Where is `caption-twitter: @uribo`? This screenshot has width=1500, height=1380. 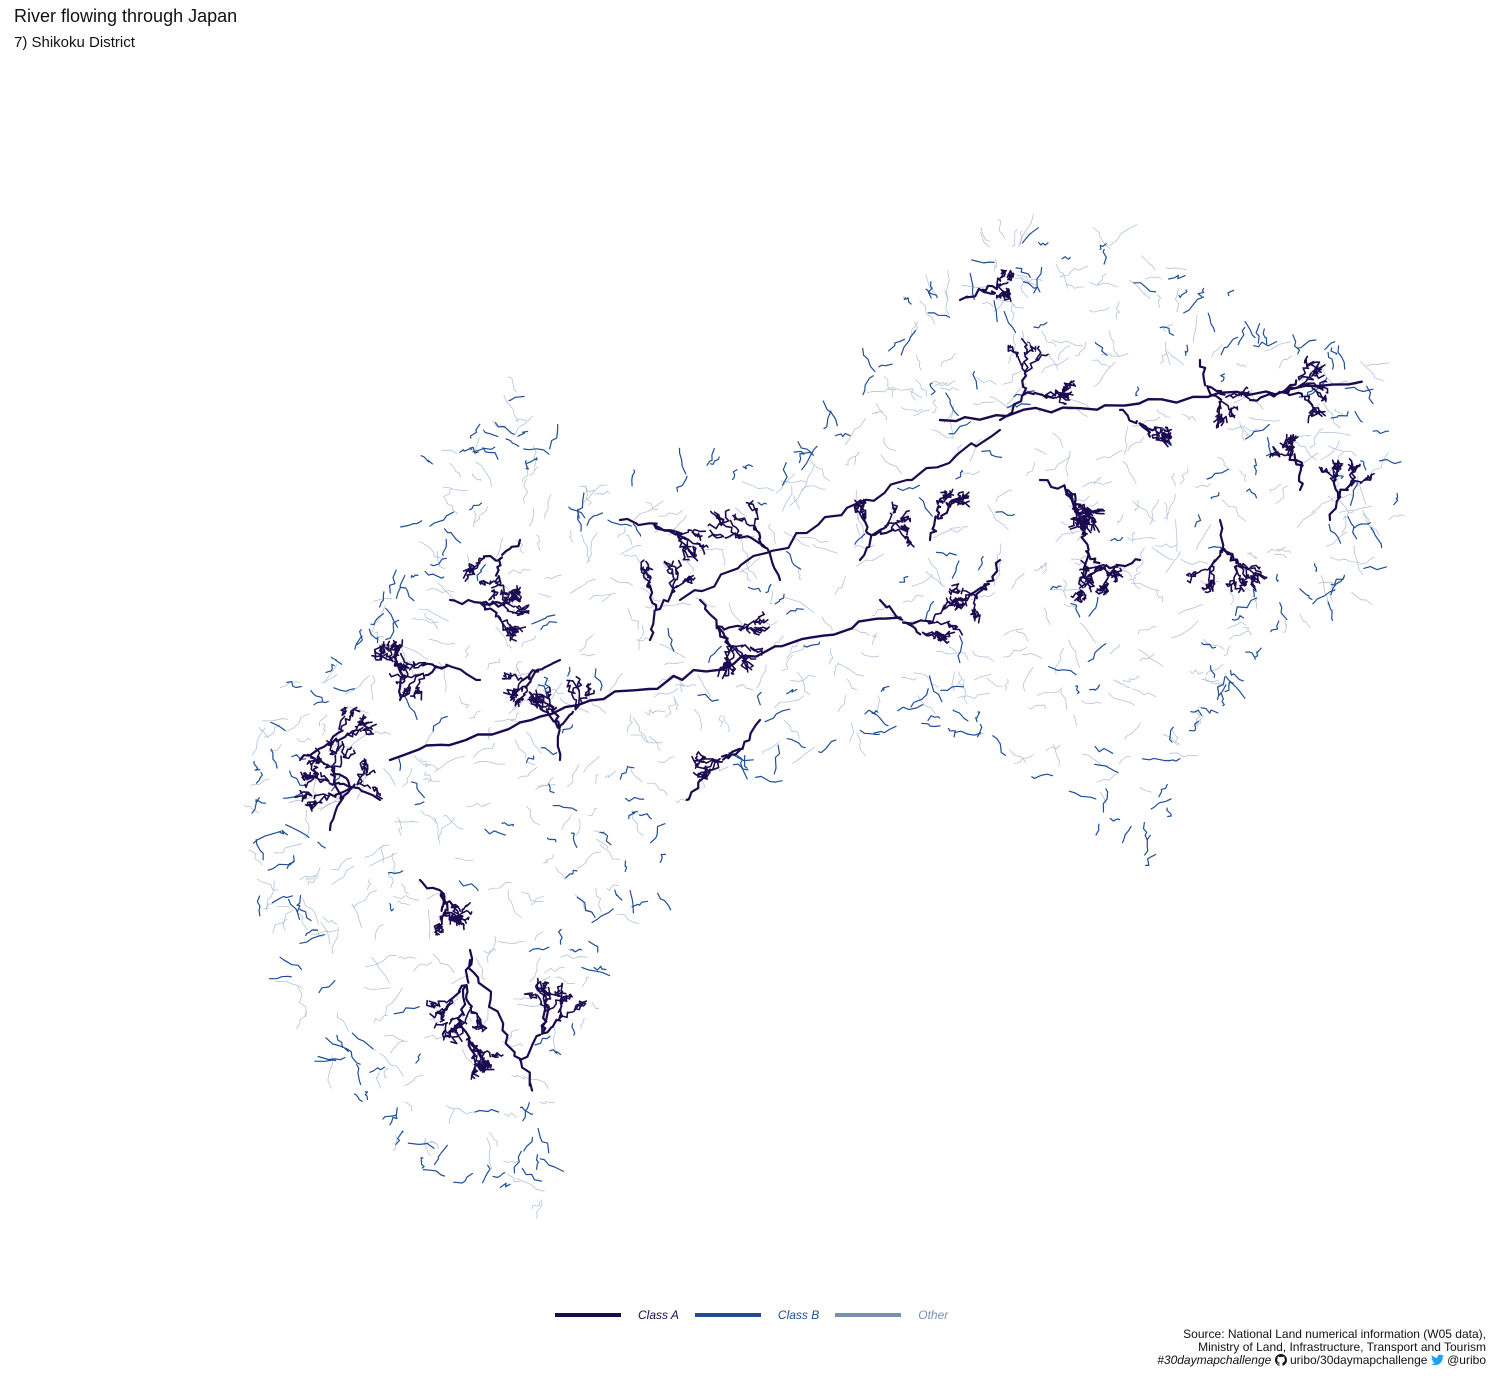
caption-twitter: @uribo is located at coordinates (1466, 1360).